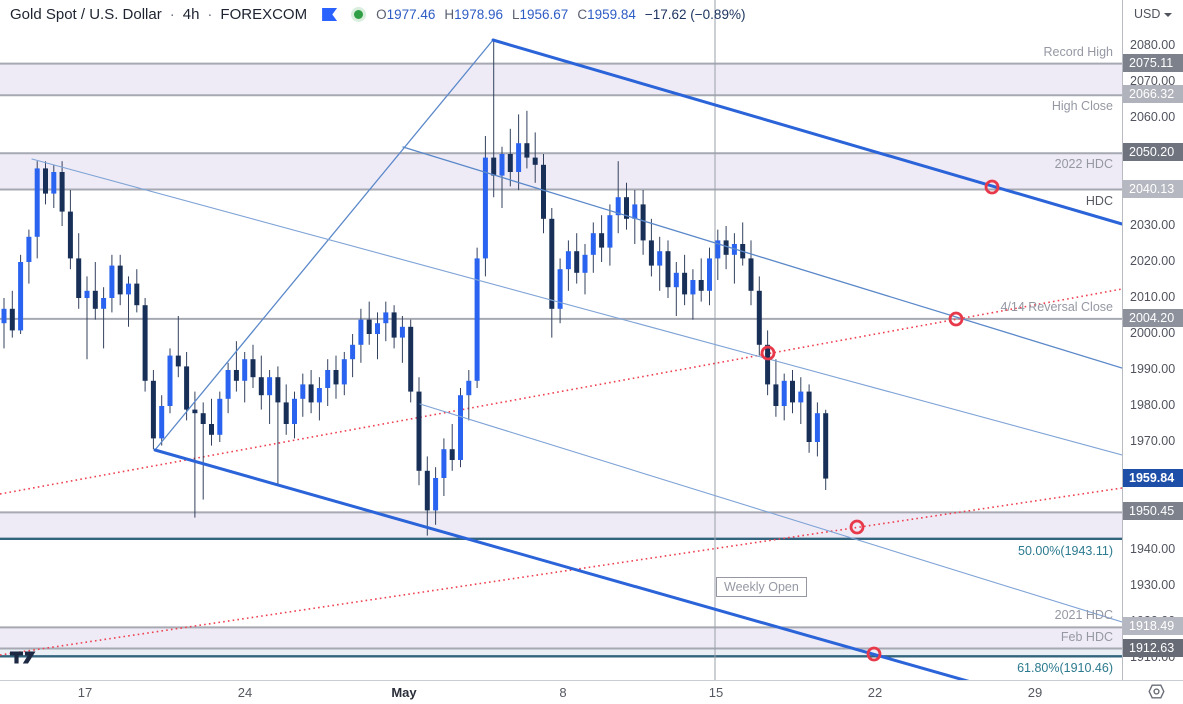 Image resolution: width=1183 pixels, height=704 pixels. I want to click on currency-label: USD, so click(1147, 14).